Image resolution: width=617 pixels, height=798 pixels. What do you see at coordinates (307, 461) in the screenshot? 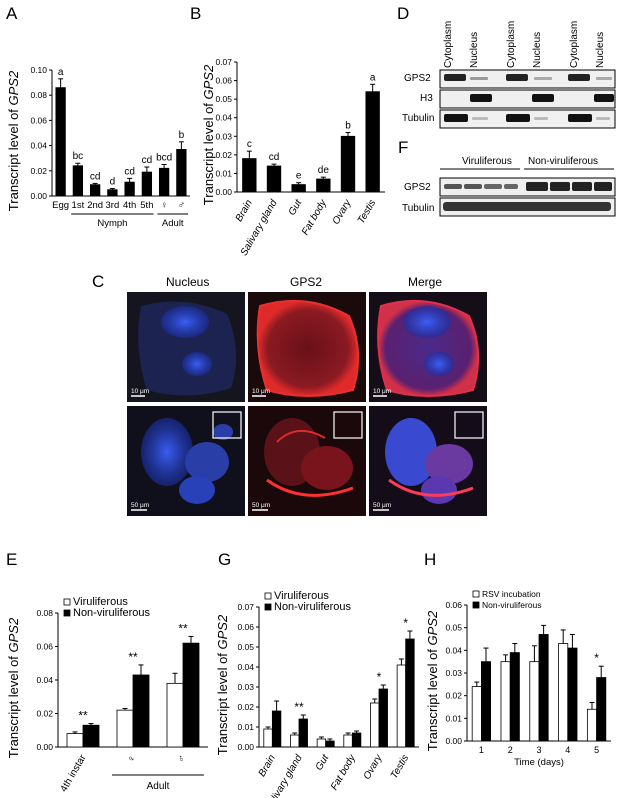
I see `micrograph-gps2-bottom: 50 μm` at bounding box center [307, 461].